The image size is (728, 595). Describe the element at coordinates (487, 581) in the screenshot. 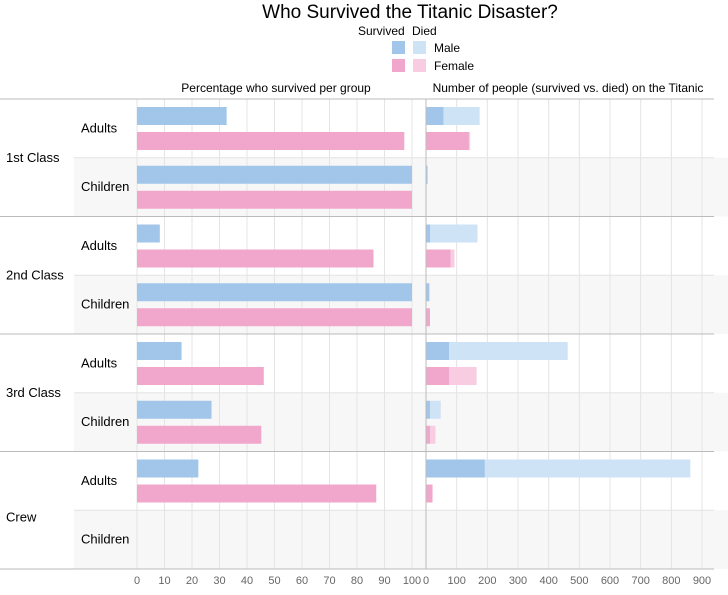

I see `right-tick-200: 200` at that location.